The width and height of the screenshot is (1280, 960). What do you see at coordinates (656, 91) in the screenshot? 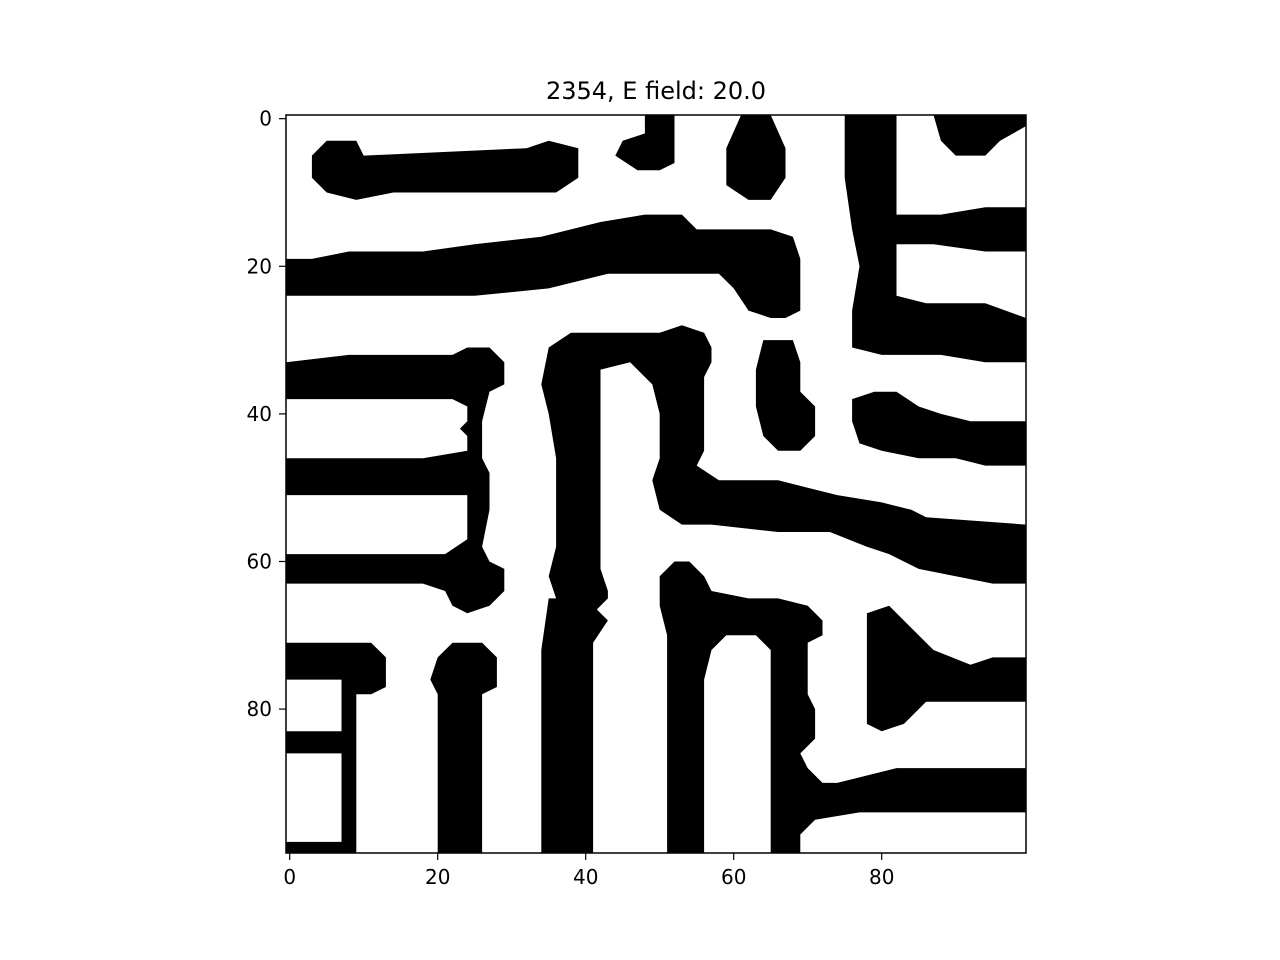
I see `chart-title: 2354, E field: 20.0` at bounding box center [656, 91].